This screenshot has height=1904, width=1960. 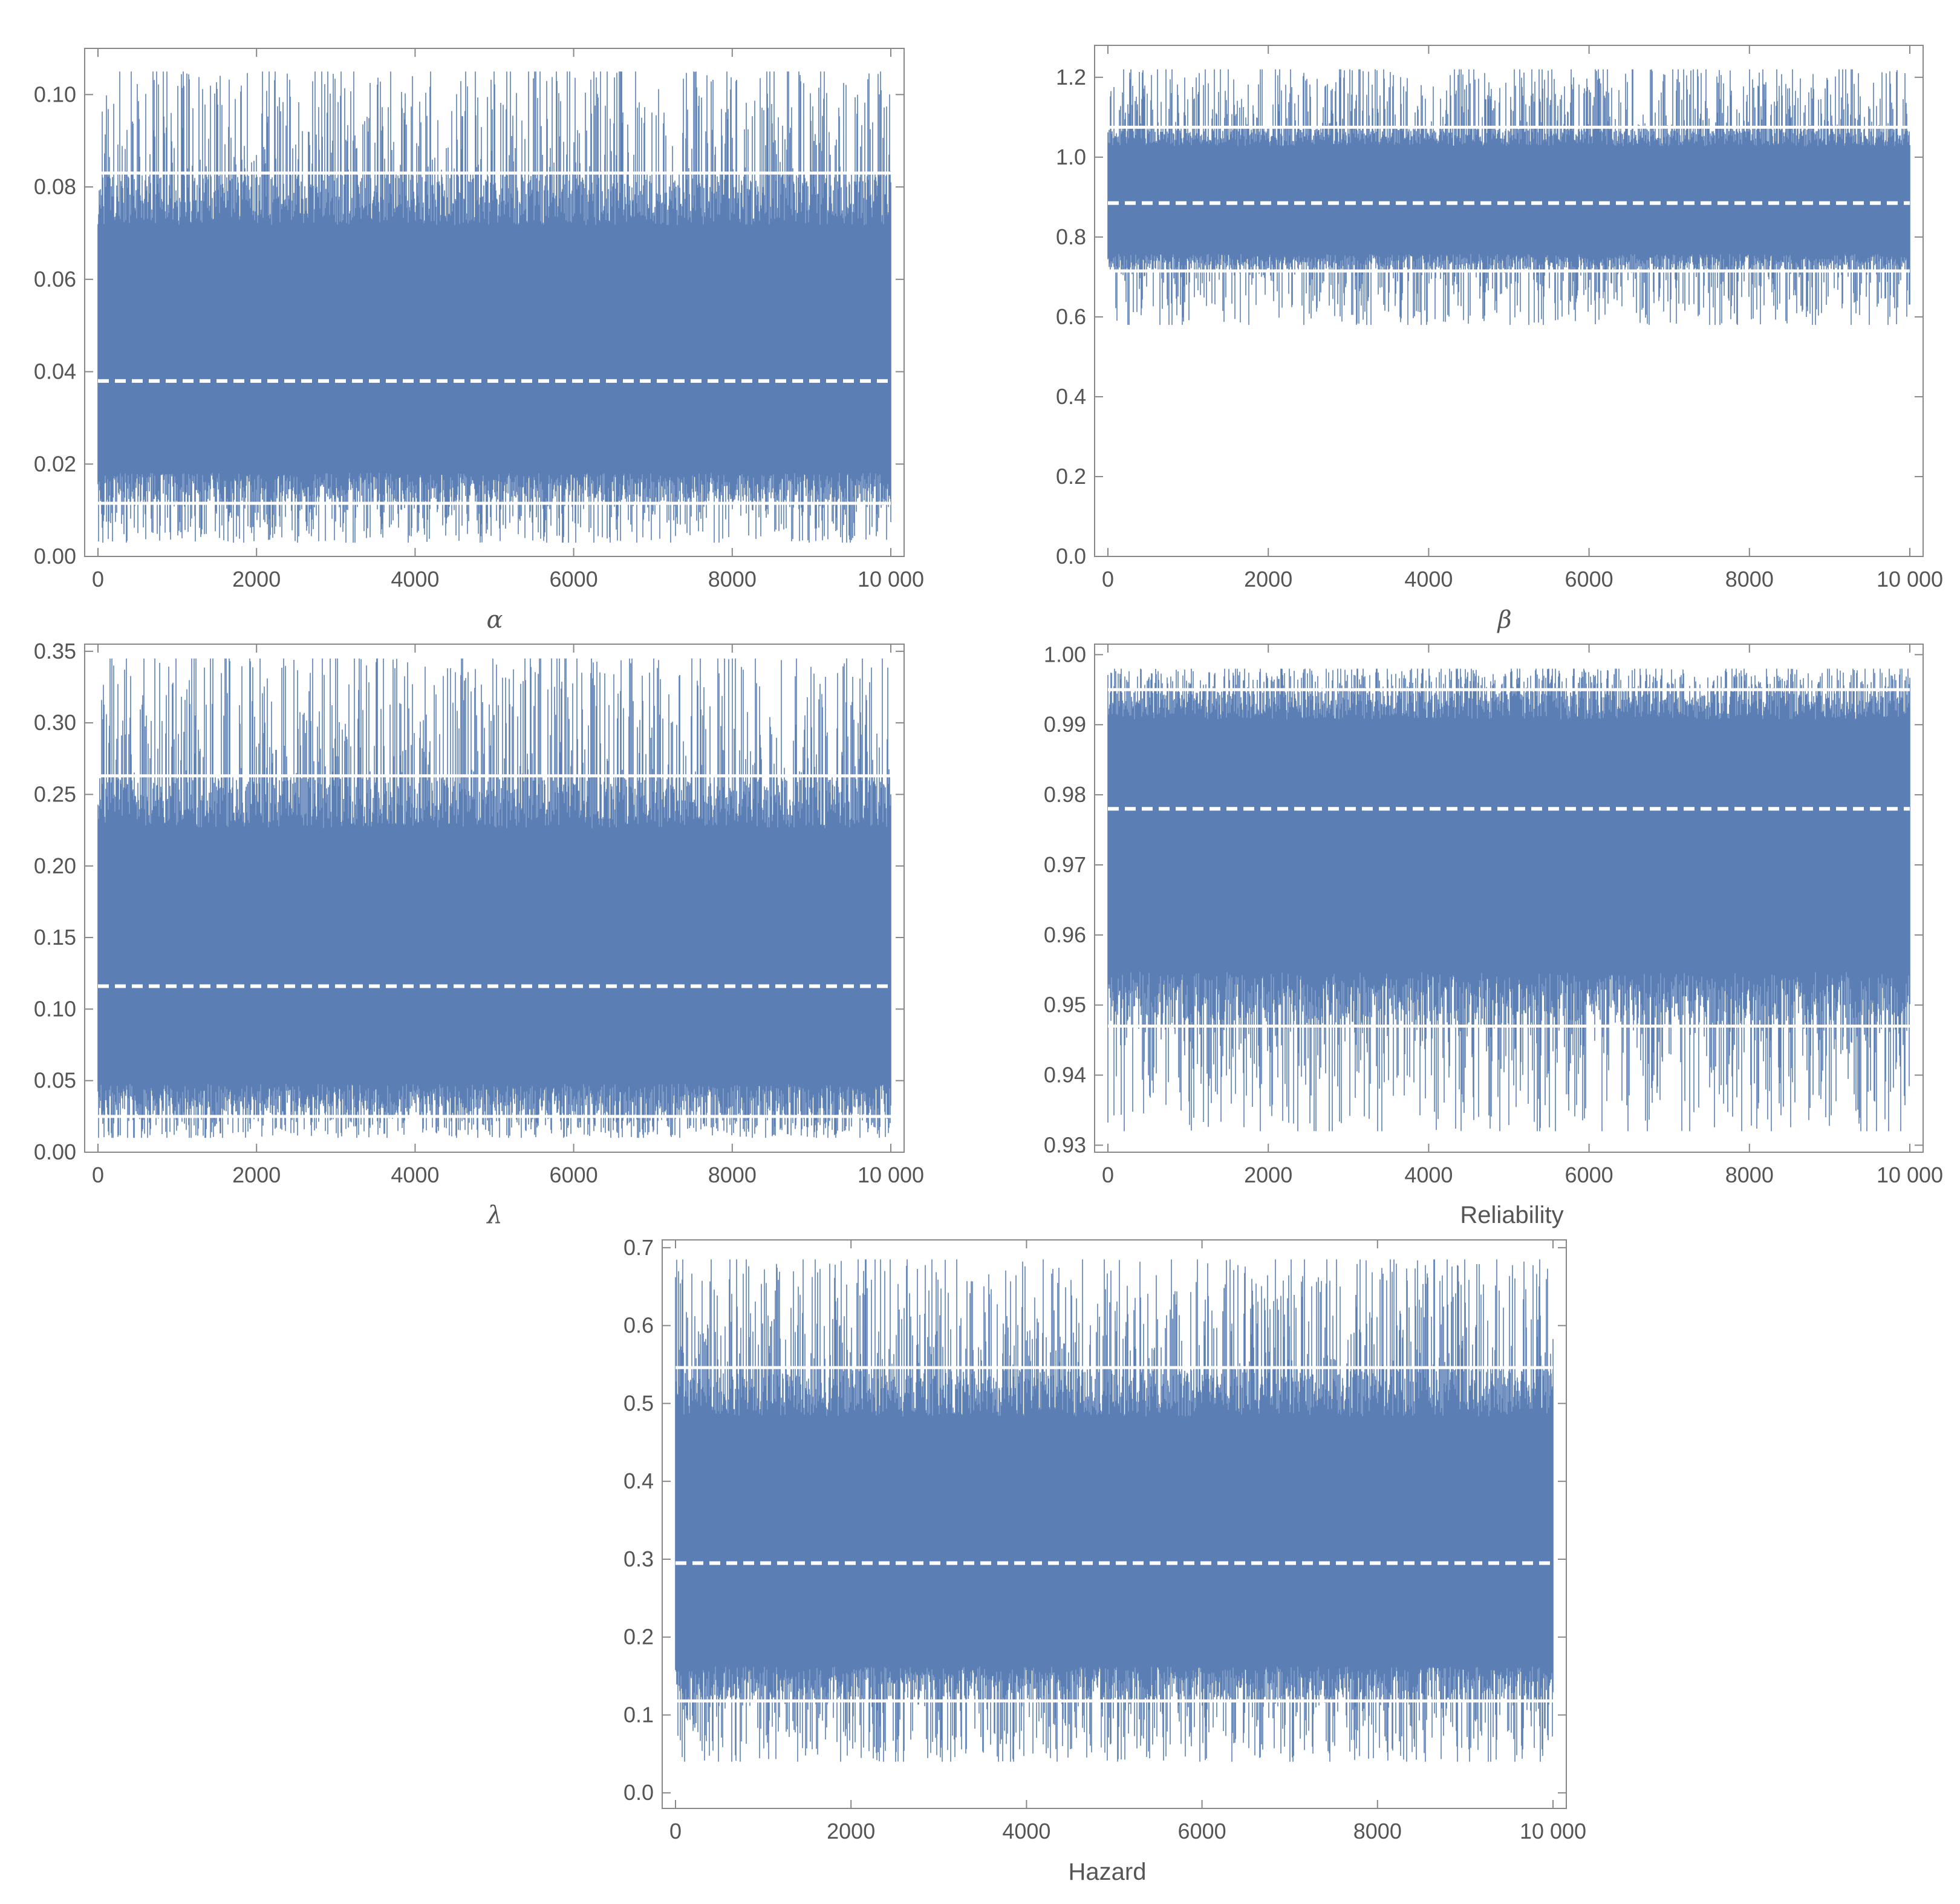 I want to click on y-tick-label: 0.20, so click(x=55, y=865).